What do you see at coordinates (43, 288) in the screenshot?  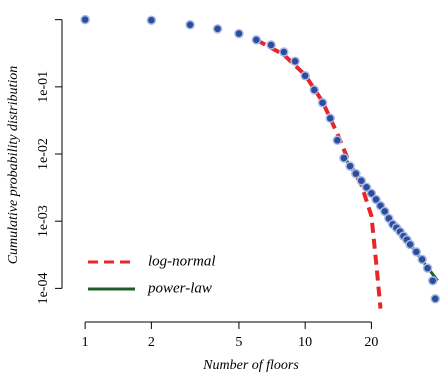 I see `y-tick-label: 1e-04` at bounding box center [43, 288].